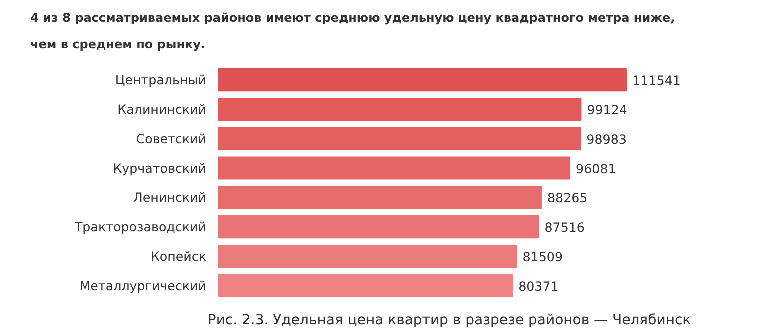 The width and height of the screenshot is (760, 335). I want to click on chart-title: 4 из 8 рассматриваемых районов имеют среднюю удельную цену квадратного метра ниже, чем в среднем по рынку., so click(353, 31).